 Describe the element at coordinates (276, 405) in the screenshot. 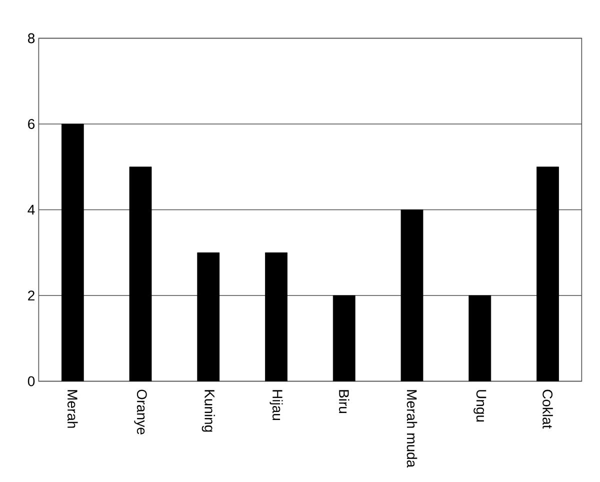

I see `x-tick-label: Hijau` at that location.